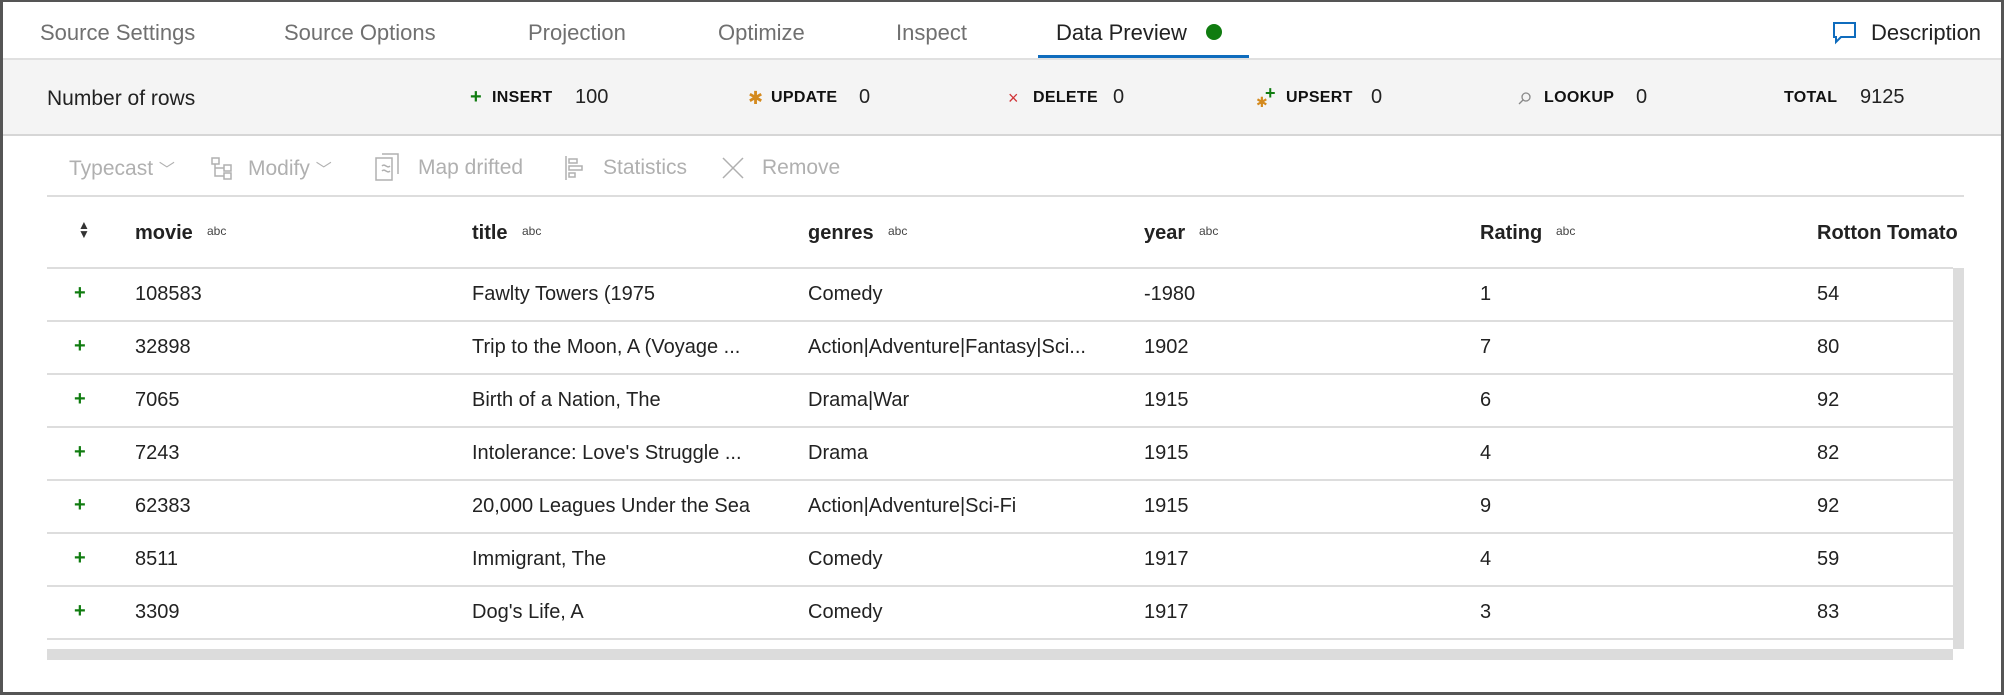 This screenshot has width=2004, height=695. I want to click on lookup-value: 0, so click(1642, 97).